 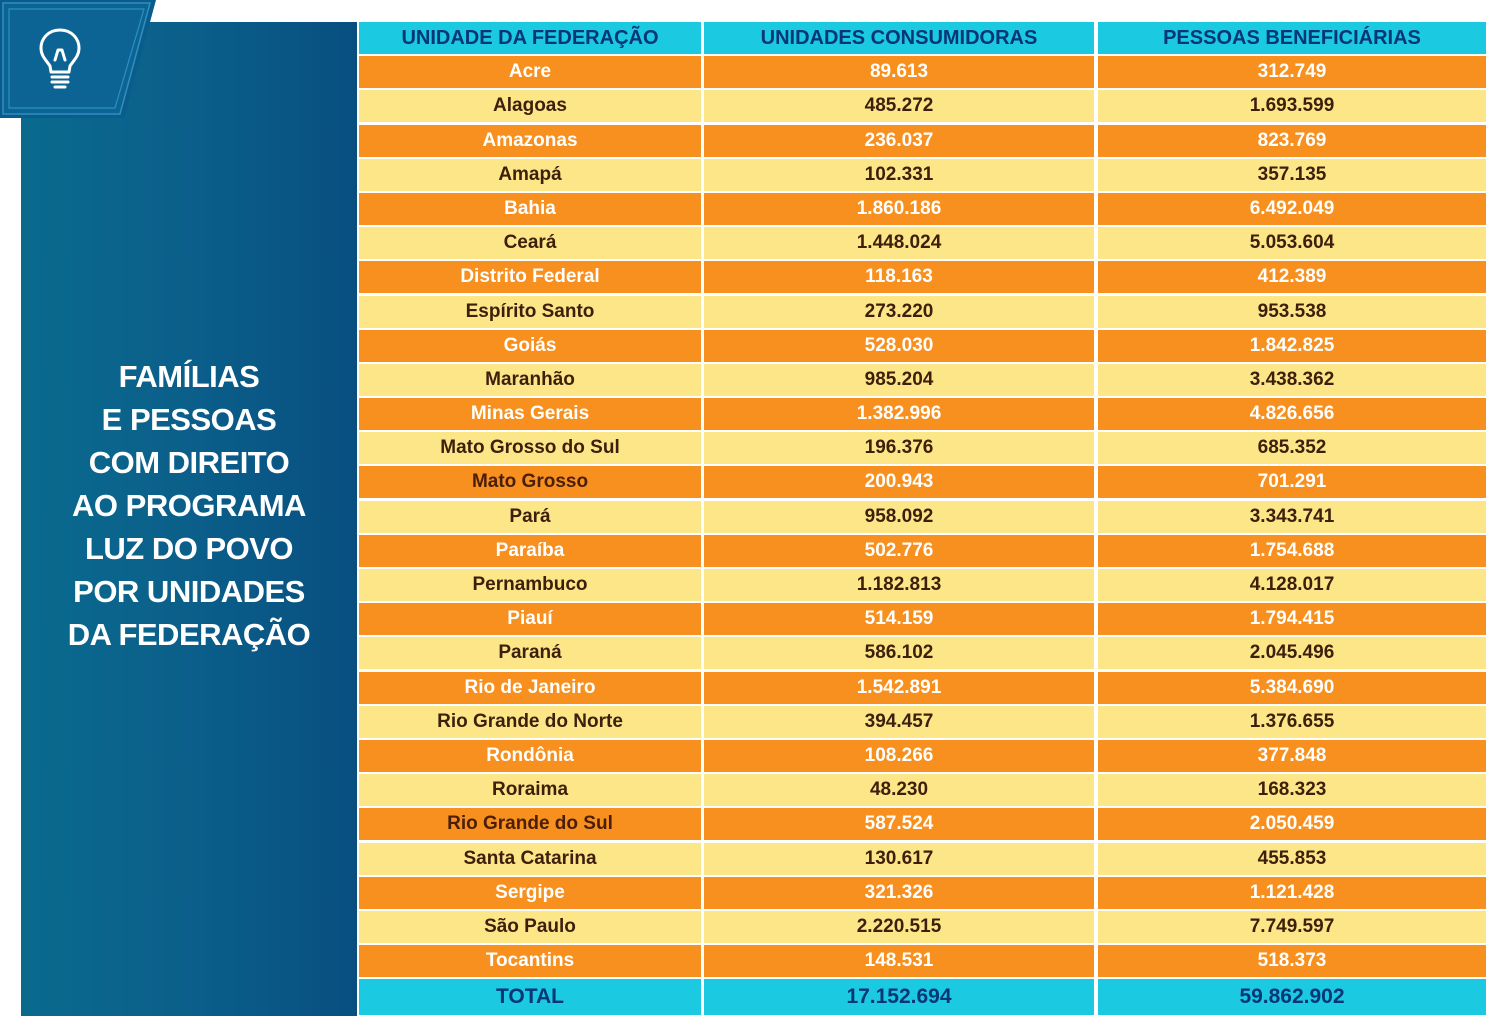 I want to click on table-row: Bahia 1.860.186 6.492.049, so click(x=922, y=208).